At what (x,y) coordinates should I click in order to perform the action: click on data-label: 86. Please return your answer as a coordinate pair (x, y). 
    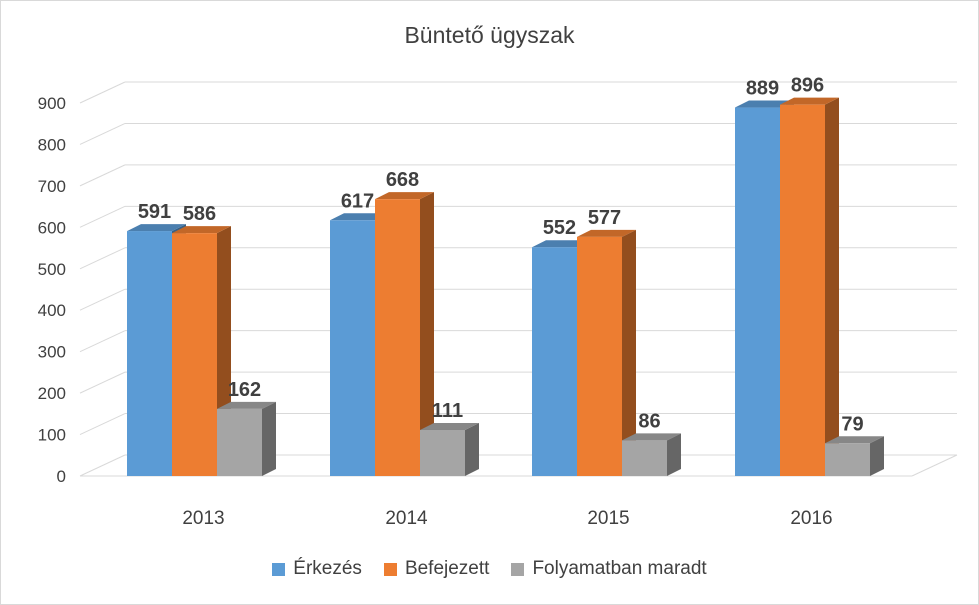
    Looking at the image, I should click on (649, 421).